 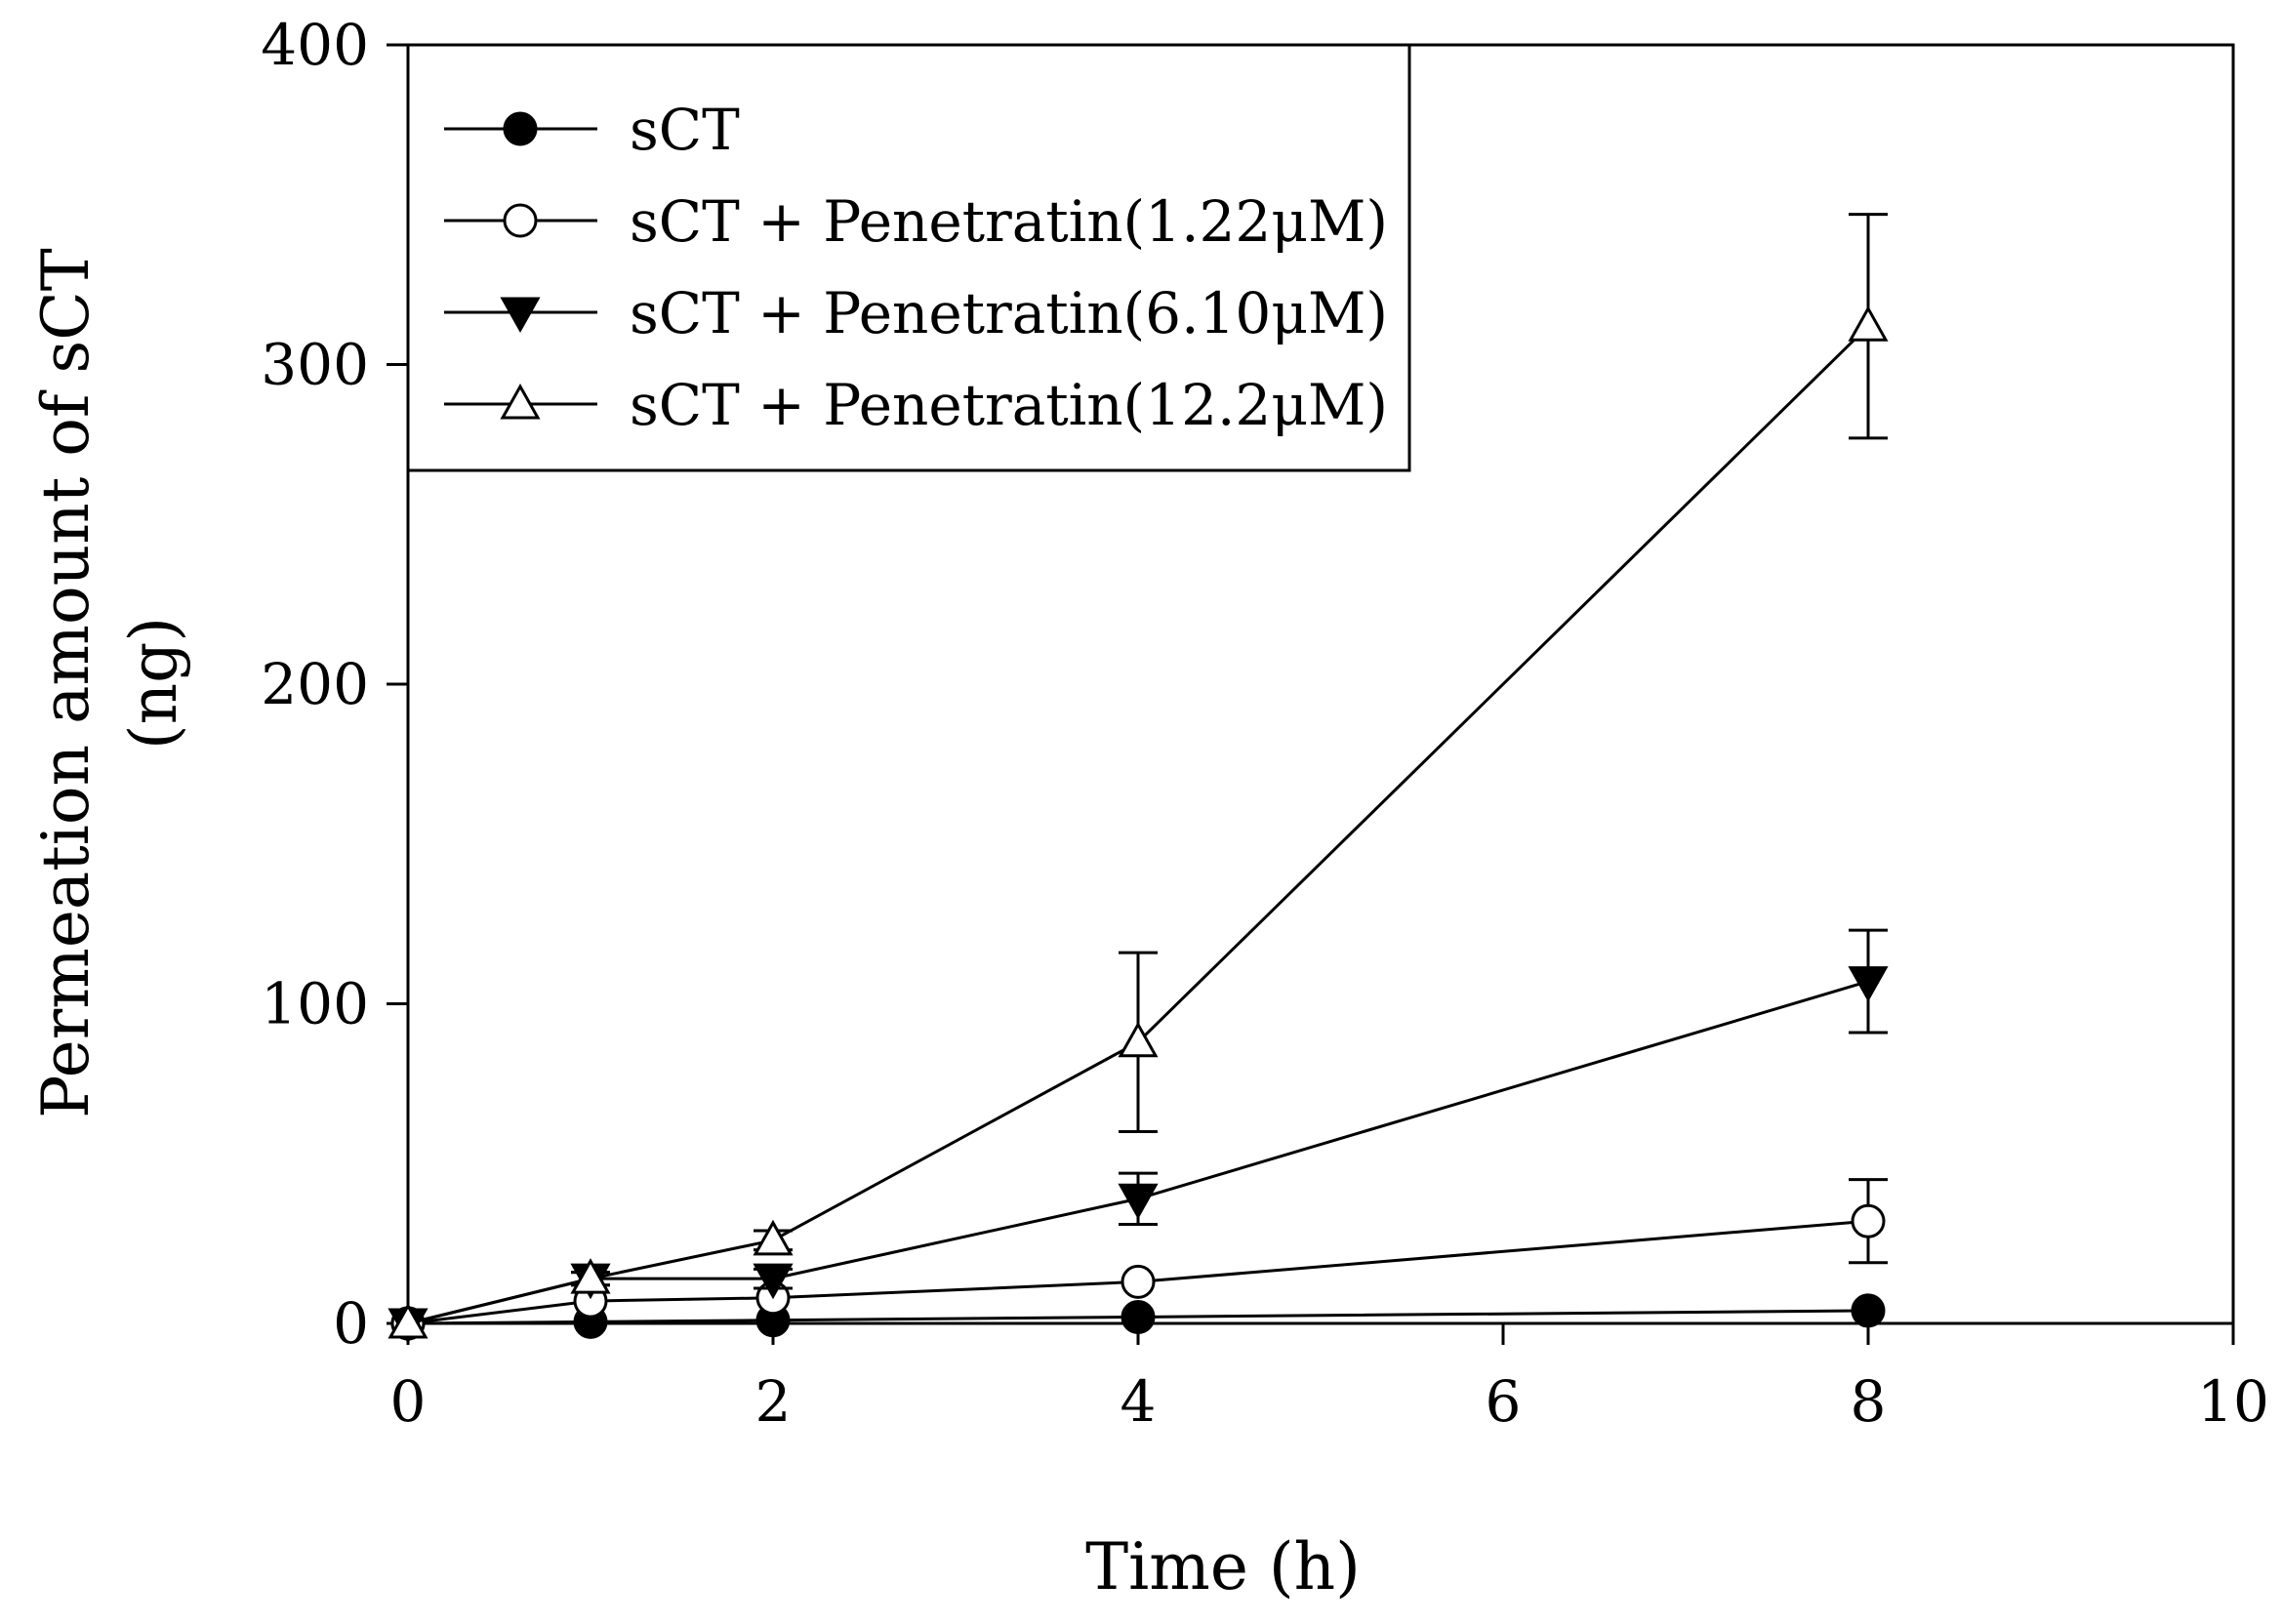 What do you see at coordinates (409, 1402) in the screenshot?
I see `x-tick-label-0: 0` at bounding box center [409, 1402].